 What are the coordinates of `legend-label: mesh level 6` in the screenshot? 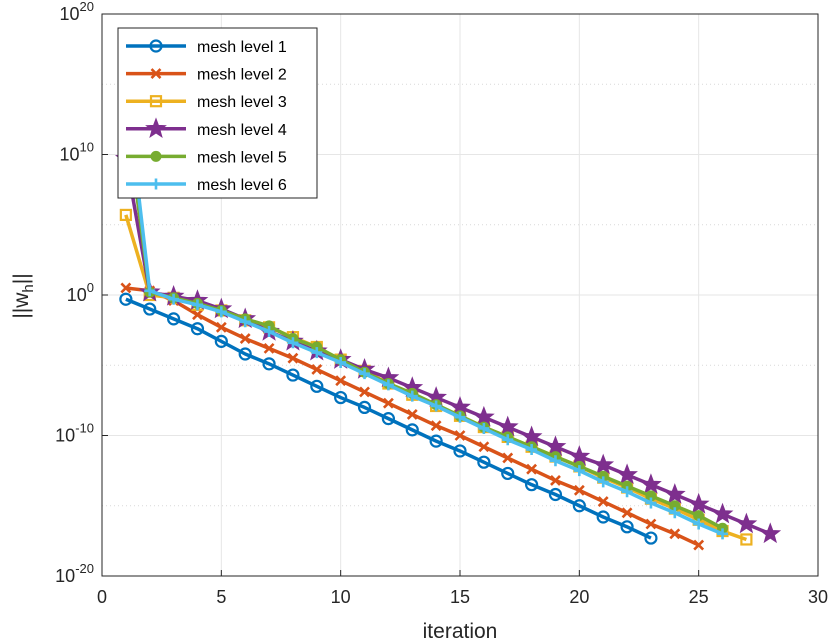 It's located at (242, 185).